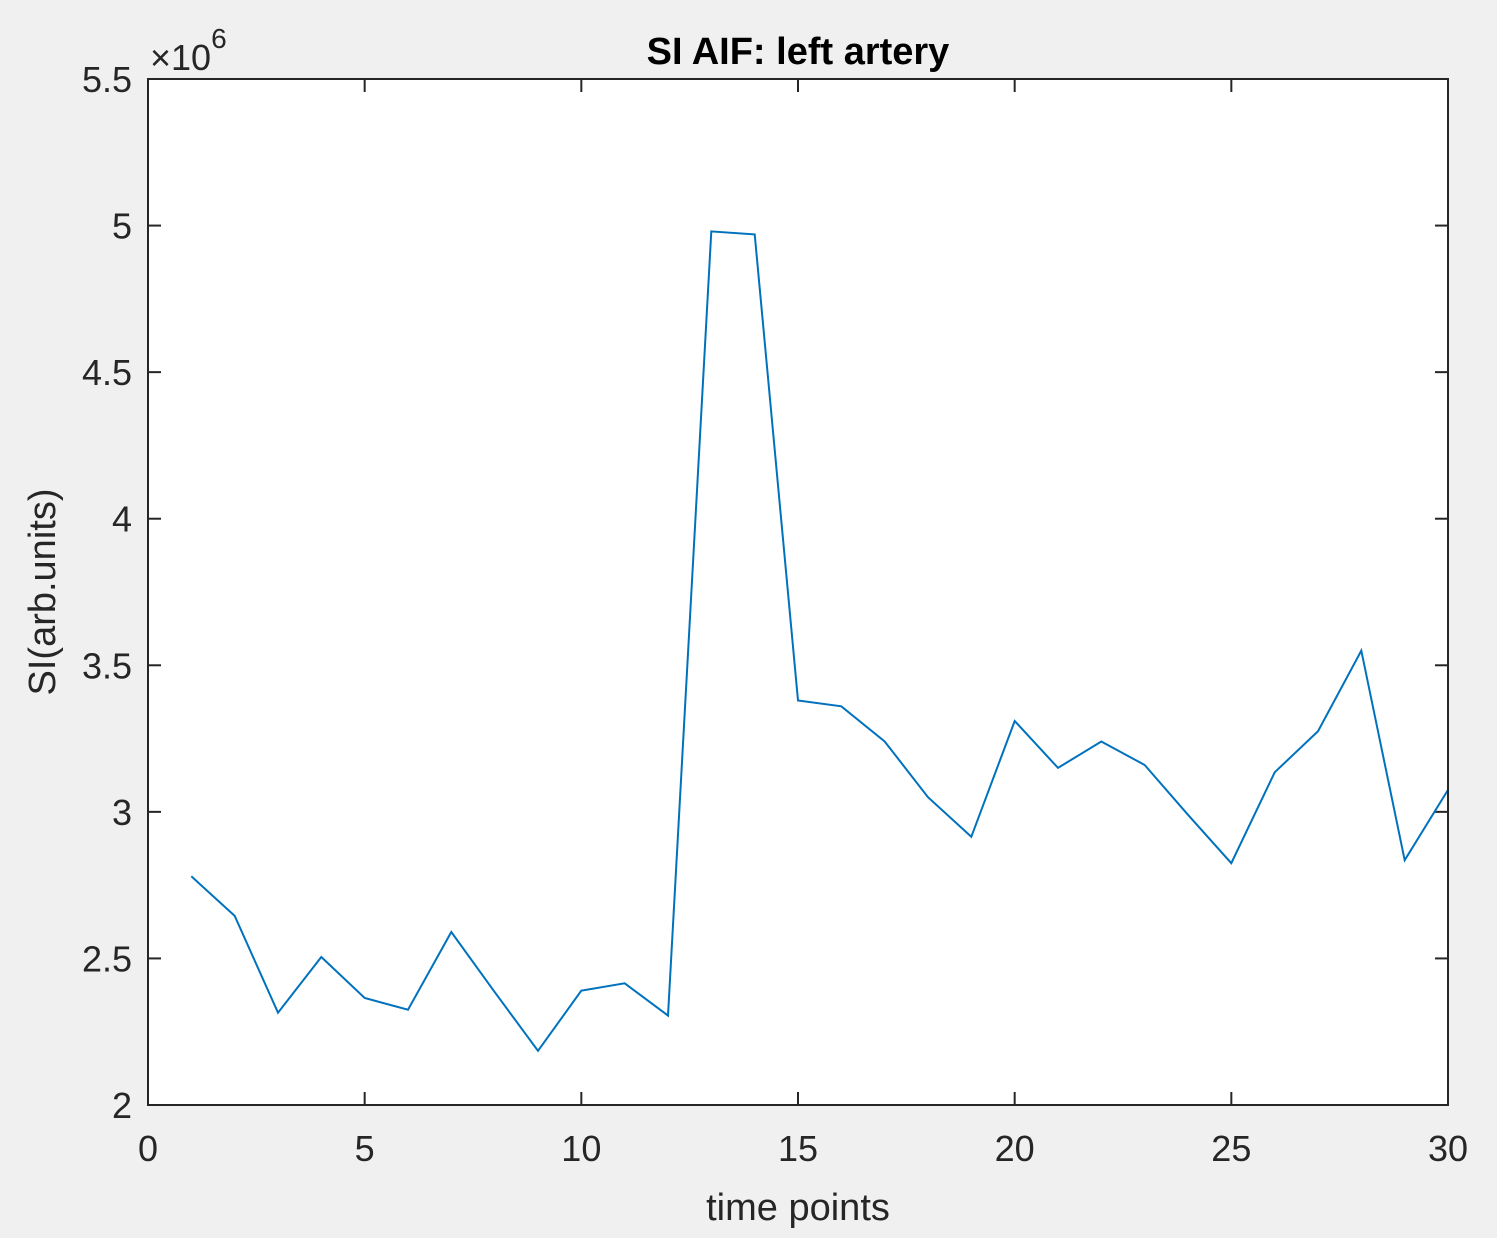 The image size is (1497, 1238). I want to click on x-tick-label: 0, so click(148, 1148).